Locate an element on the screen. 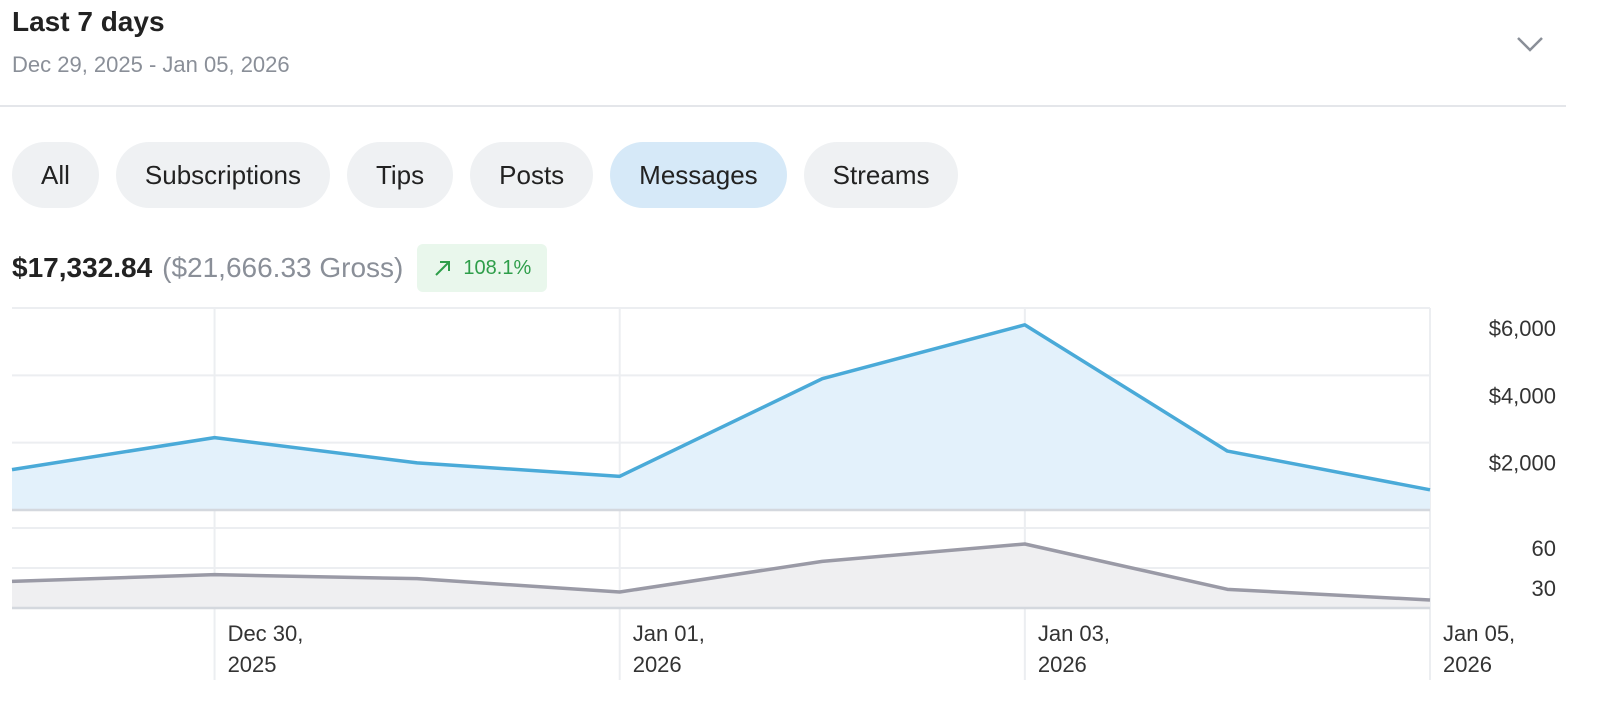 The image size is (1600, 724). arrow-icon is located at coordinates (443, 268).